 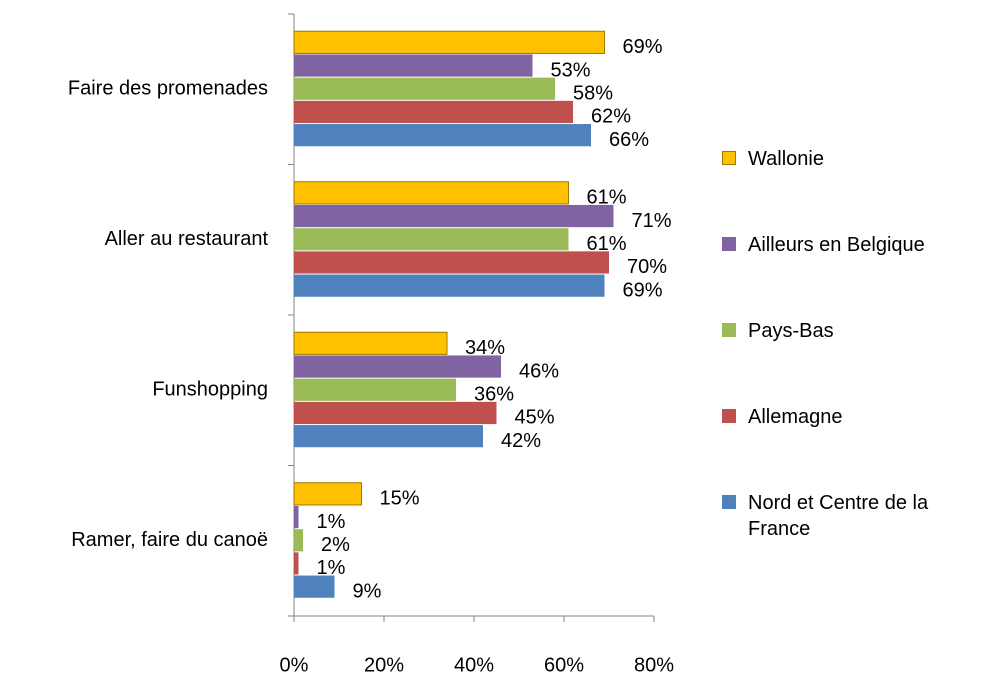 I want to click on category-label: Faire des promenades, so click(x=168, y=89).